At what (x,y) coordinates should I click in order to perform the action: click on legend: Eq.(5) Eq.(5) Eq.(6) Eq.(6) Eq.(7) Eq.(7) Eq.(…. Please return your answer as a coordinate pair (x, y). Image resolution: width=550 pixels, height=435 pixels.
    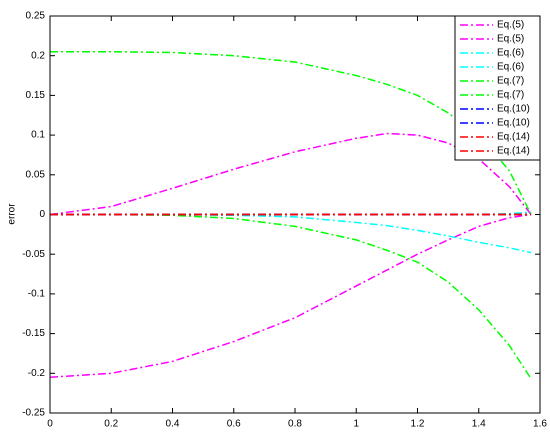
    Looking at the image, I should click on (497, 88).